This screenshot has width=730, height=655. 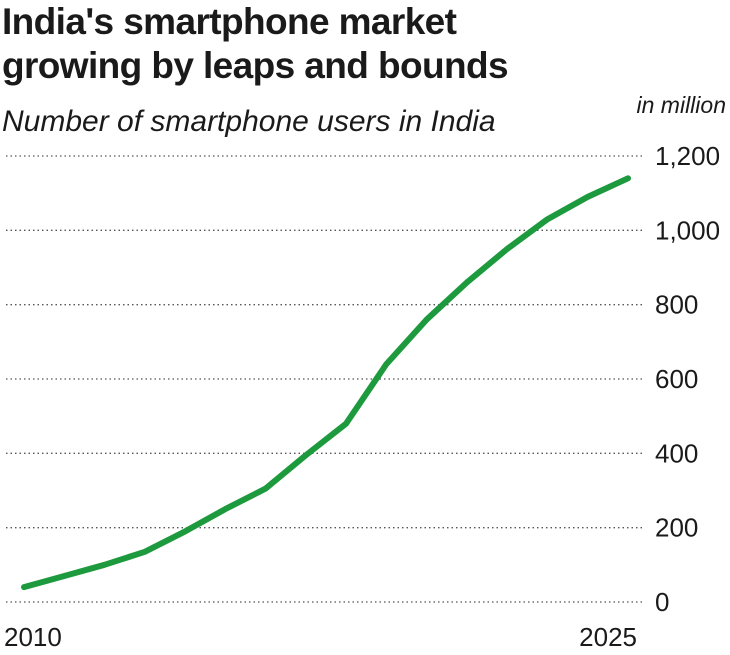 What do you see at coordinates (681, 105) in the screenshot?
I see `y-axis-unit-label: in million` at bounding box center [681, 105].